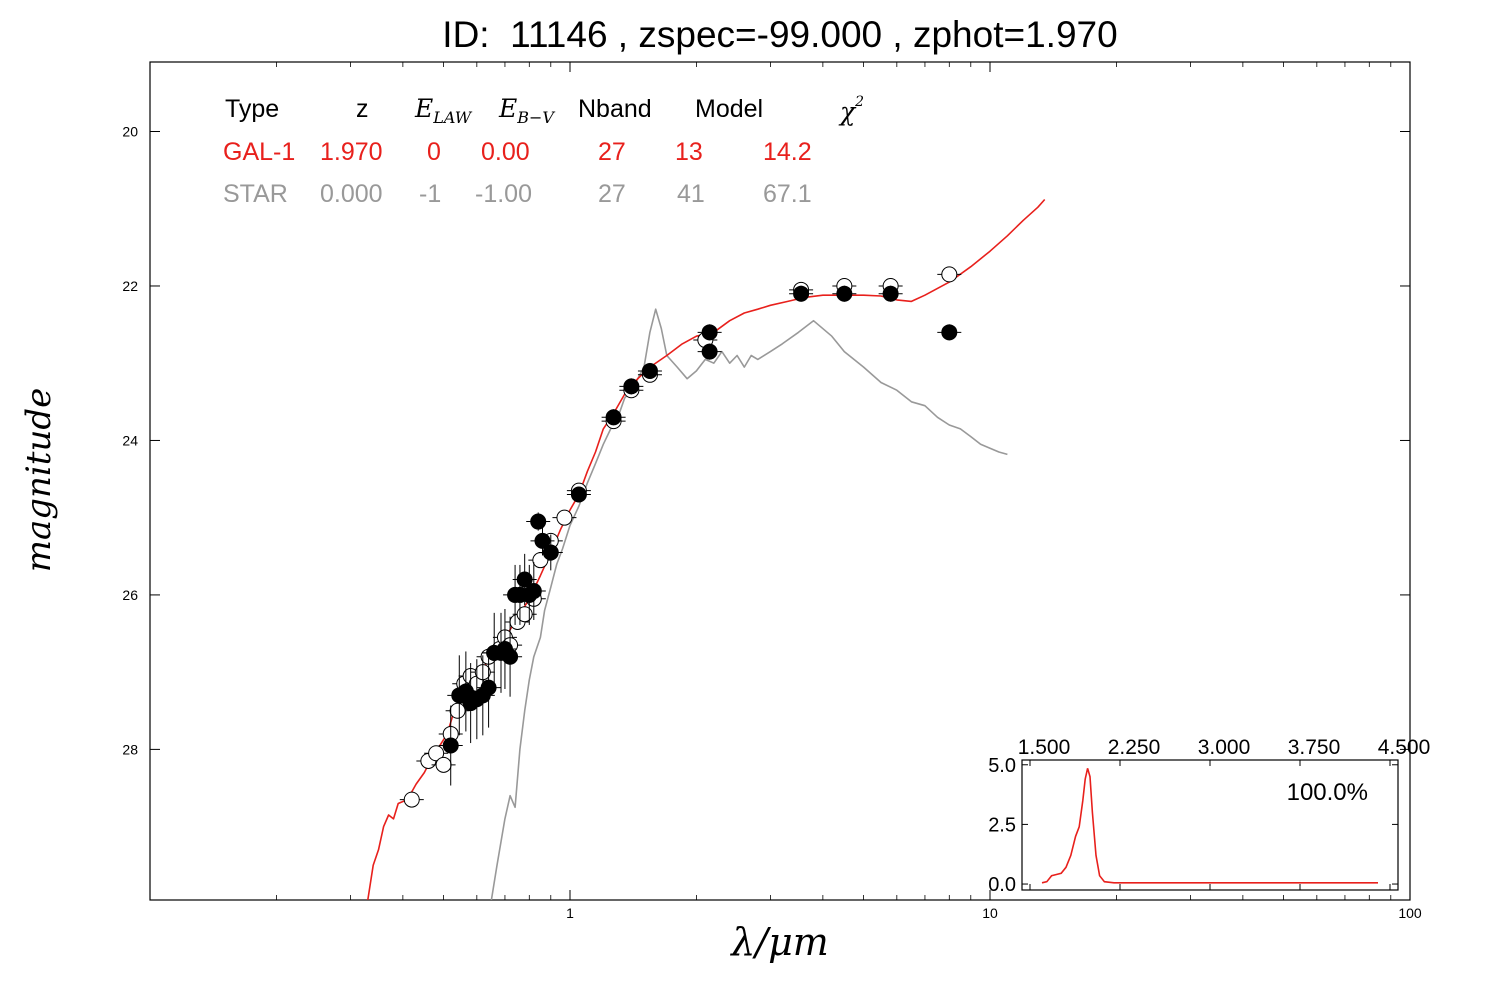 The width and height of the screenshot is (1500, 1000). Describe the element at coordinates (130, 440) in the screenshot. I see `y-tick-label: 24` at that location.